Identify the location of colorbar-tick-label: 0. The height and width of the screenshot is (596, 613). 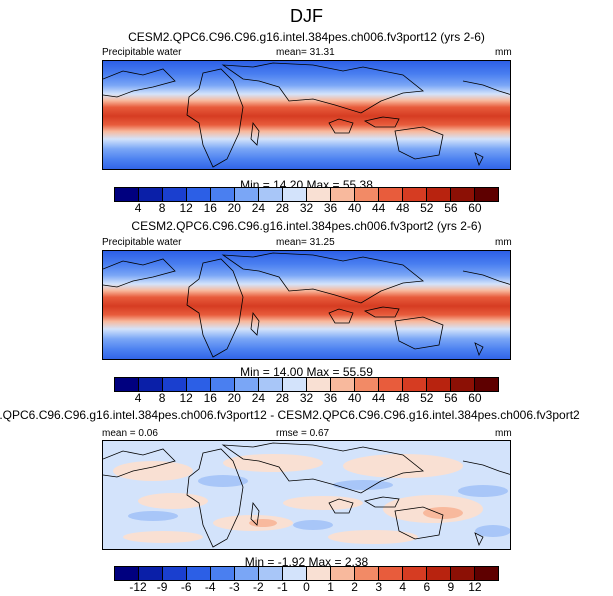
(306, 587).